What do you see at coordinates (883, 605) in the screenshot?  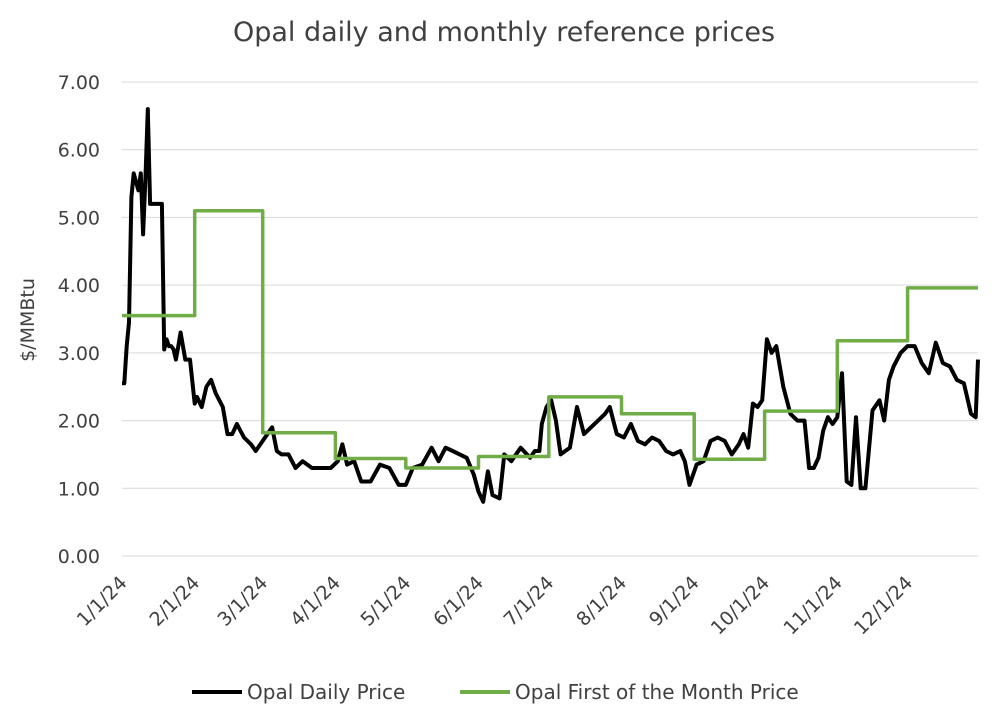 I see `x-tick-label: 12/1/24` at bounding box center [883, 605].